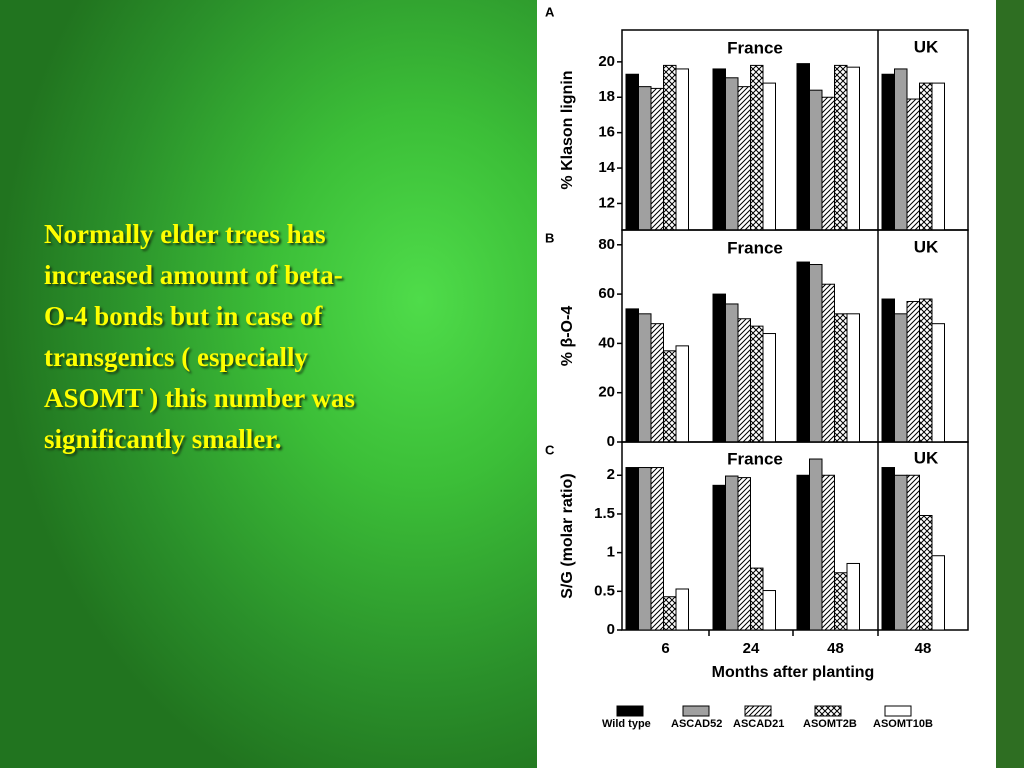 This screenshot has height=768, width=1024. Describe the element at coordinates (604, 513) in the screenshot. I see `y-tick-label: 1.5` at that location.